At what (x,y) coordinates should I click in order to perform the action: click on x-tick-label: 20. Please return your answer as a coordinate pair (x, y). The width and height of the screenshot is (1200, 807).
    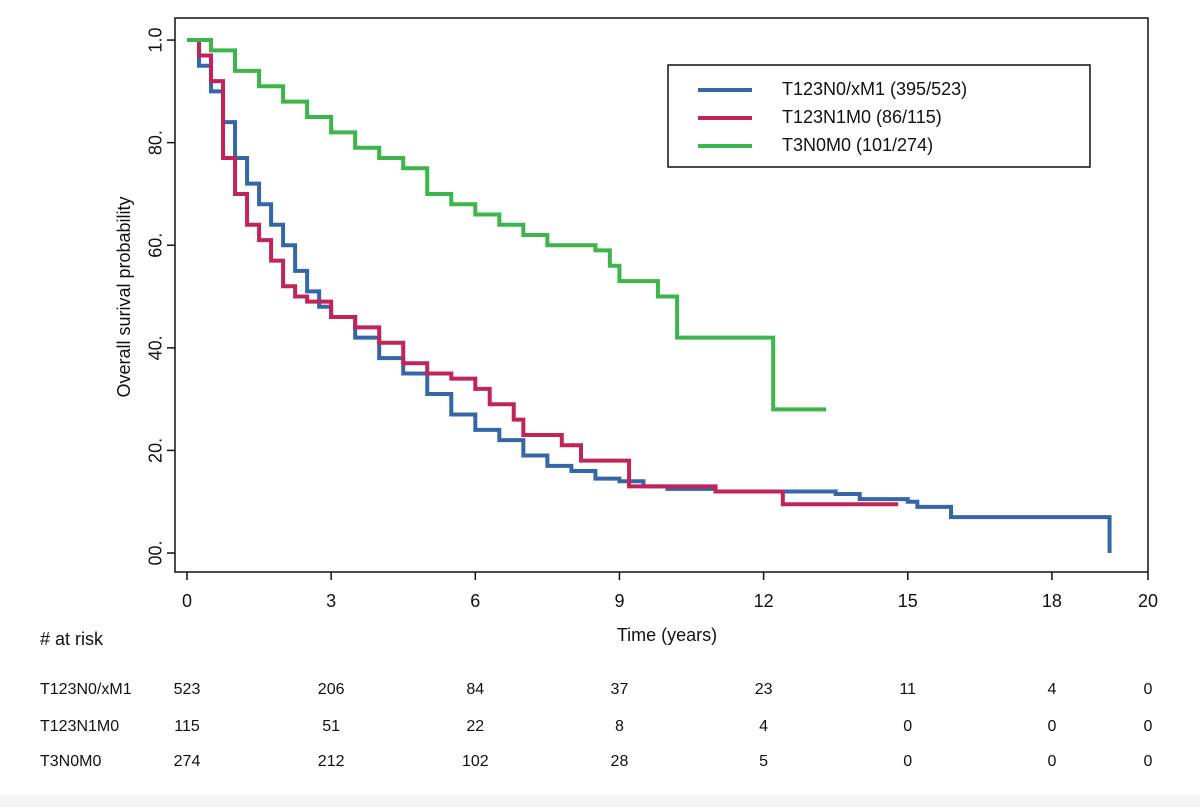
    Looking at the image, I should click on (1148, 601).